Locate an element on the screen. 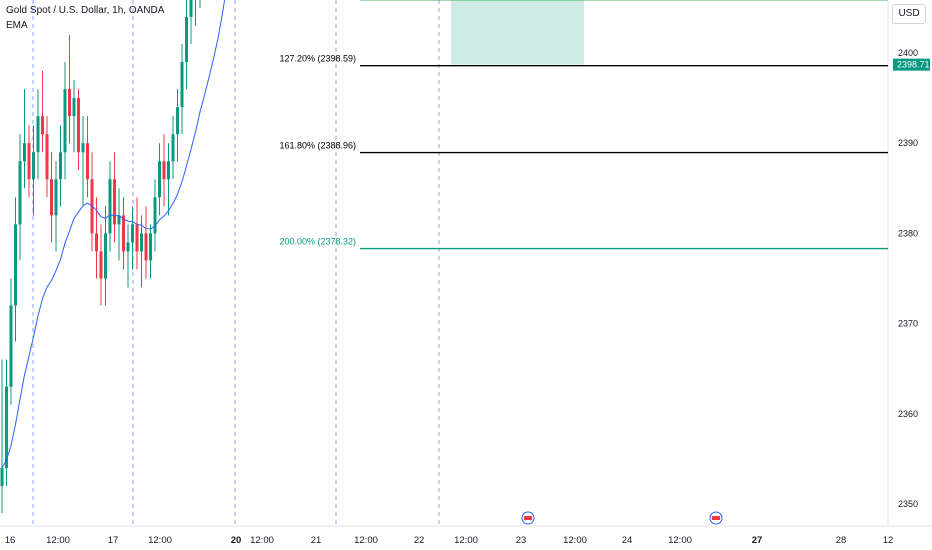 The image size is (932, 550). price-tag-label: 2398.71 is located at coordinates (913, 65).